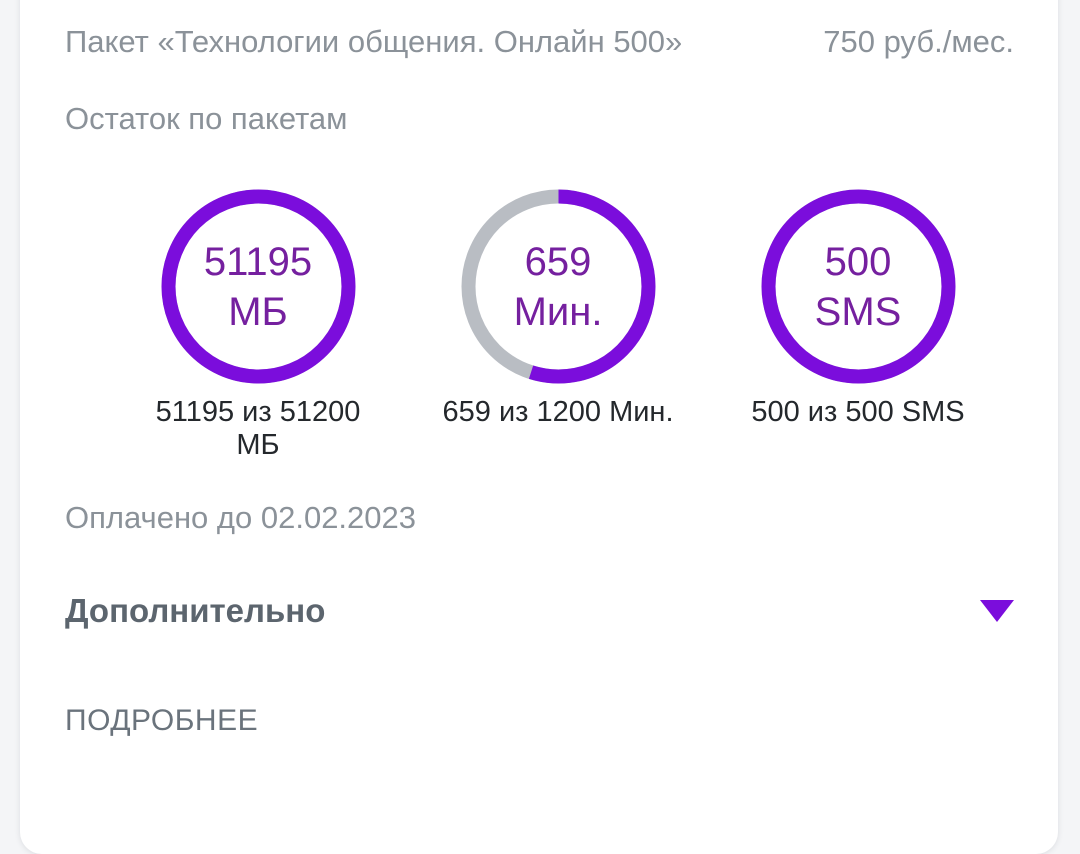 The image size is (1080, 854). Describe the element at coordinates (558, 412) in the screenshot. I see `minutes-caption: 659 из 1200 Мин.` at that location.